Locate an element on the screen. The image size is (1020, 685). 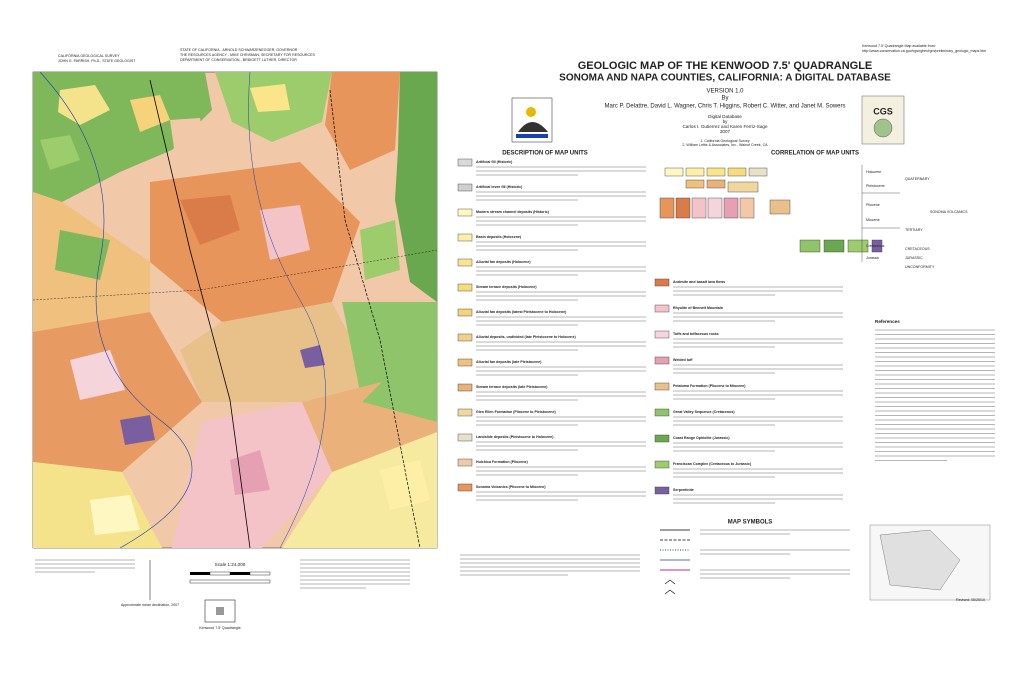
unit-label: Welded tuff is located at coordinates (683, 360).